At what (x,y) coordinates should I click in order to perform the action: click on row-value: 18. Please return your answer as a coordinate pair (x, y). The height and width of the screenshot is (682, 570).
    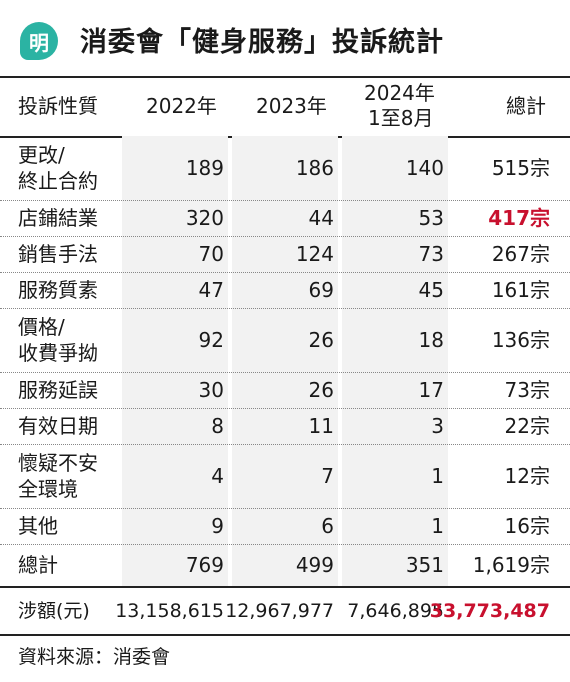
    Looking at the image, I should click on (431, 340).